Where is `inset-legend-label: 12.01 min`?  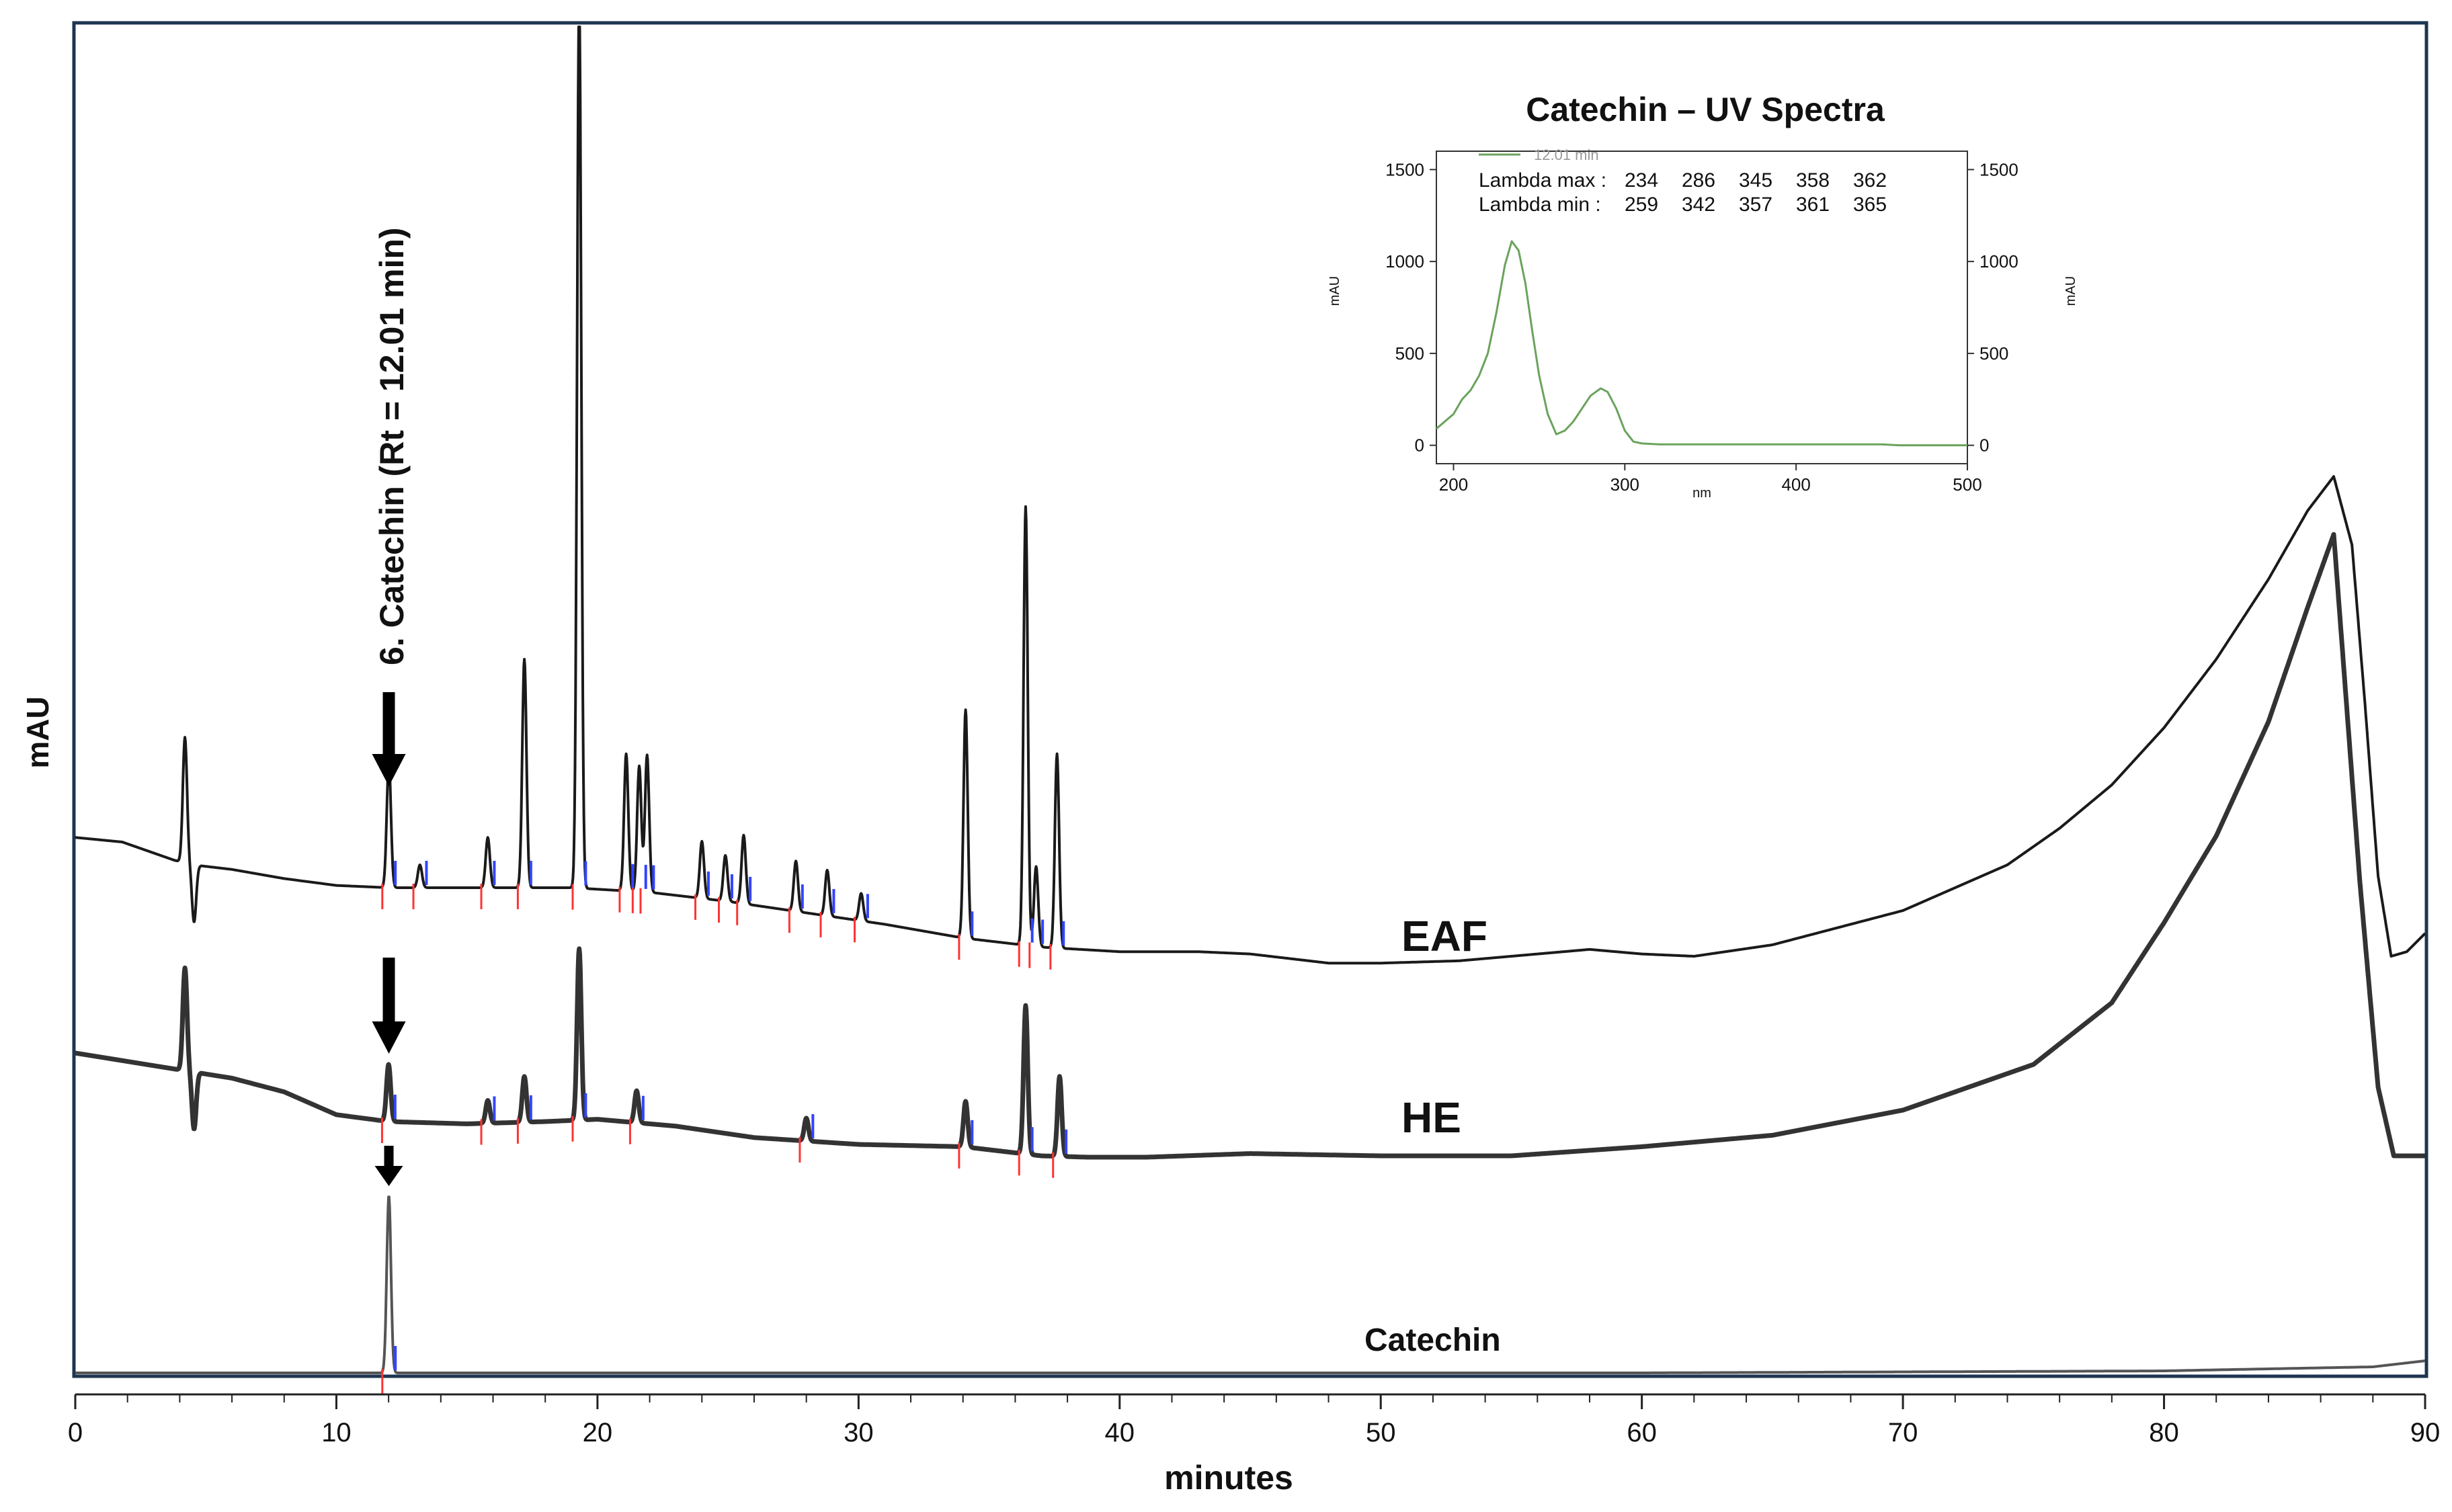 inset-legend-label: 12.01 min is located at coordinates (1566, 155).